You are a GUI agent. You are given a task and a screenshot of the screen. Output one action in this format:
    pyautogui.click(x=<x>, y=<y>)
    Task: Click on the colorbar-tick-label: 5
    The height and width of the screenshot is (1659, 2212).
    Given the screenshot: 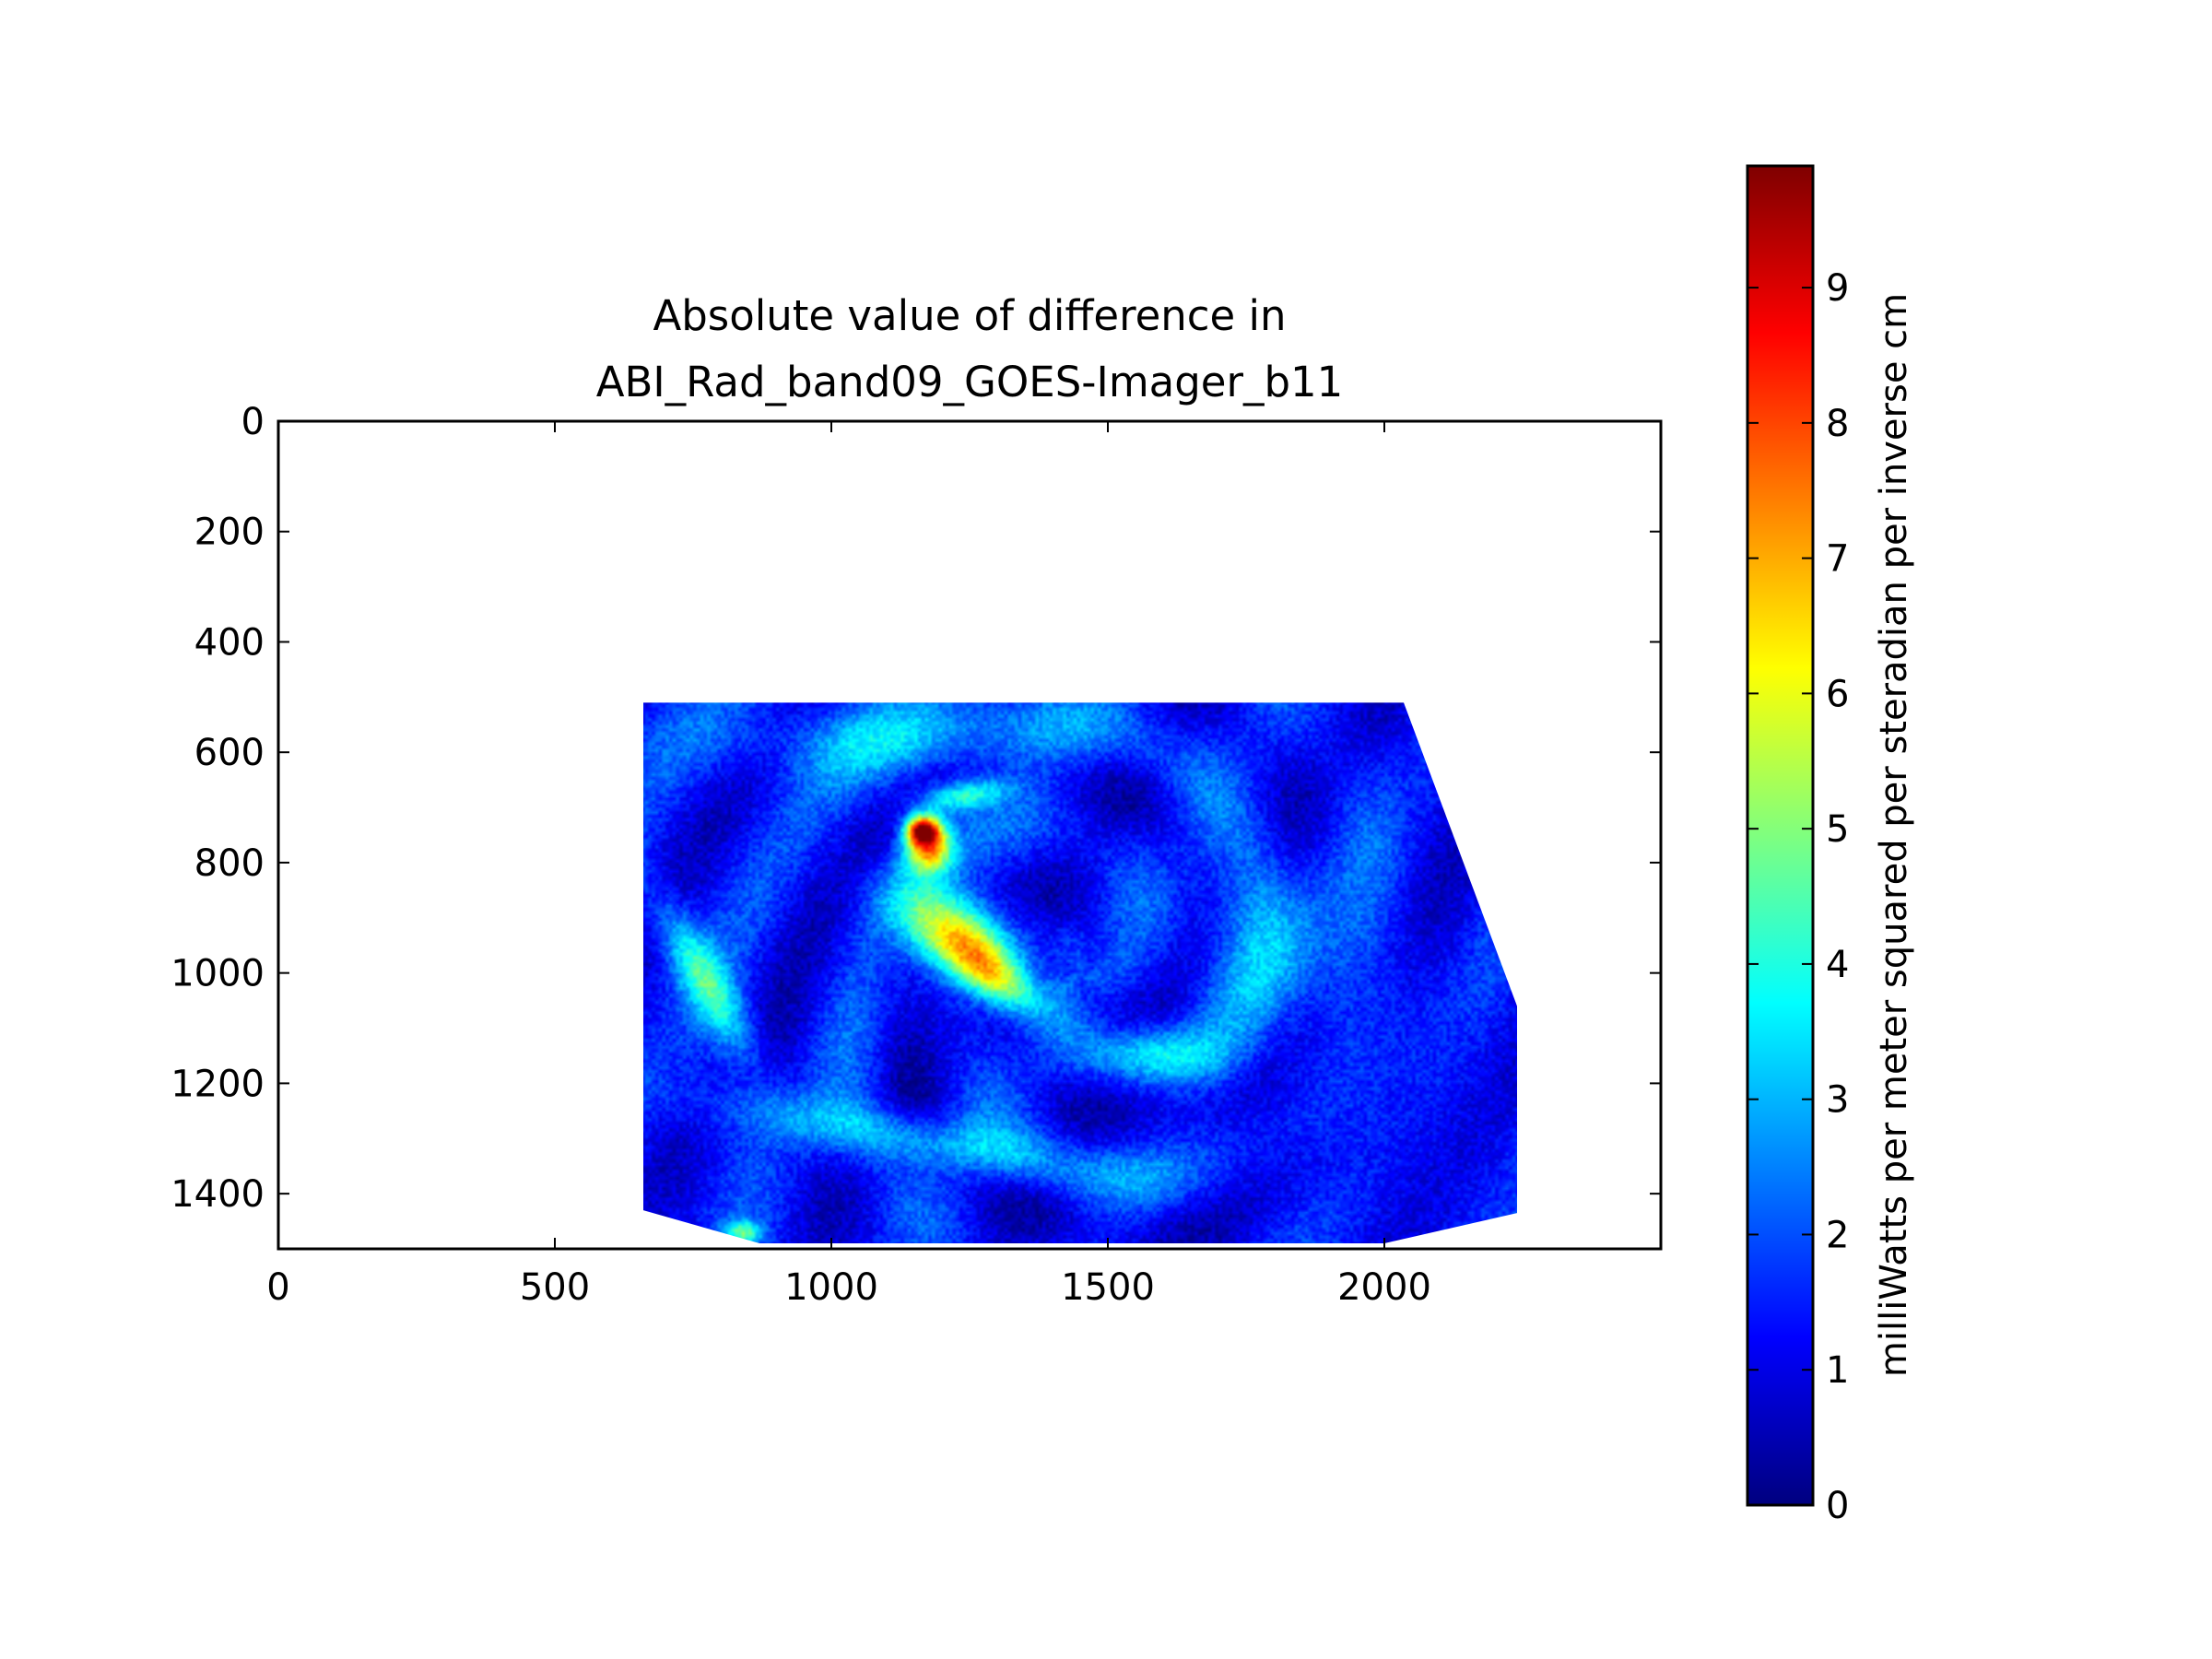 What is the action you would take?
    pyautogui.click(x=1837, y=829)
    